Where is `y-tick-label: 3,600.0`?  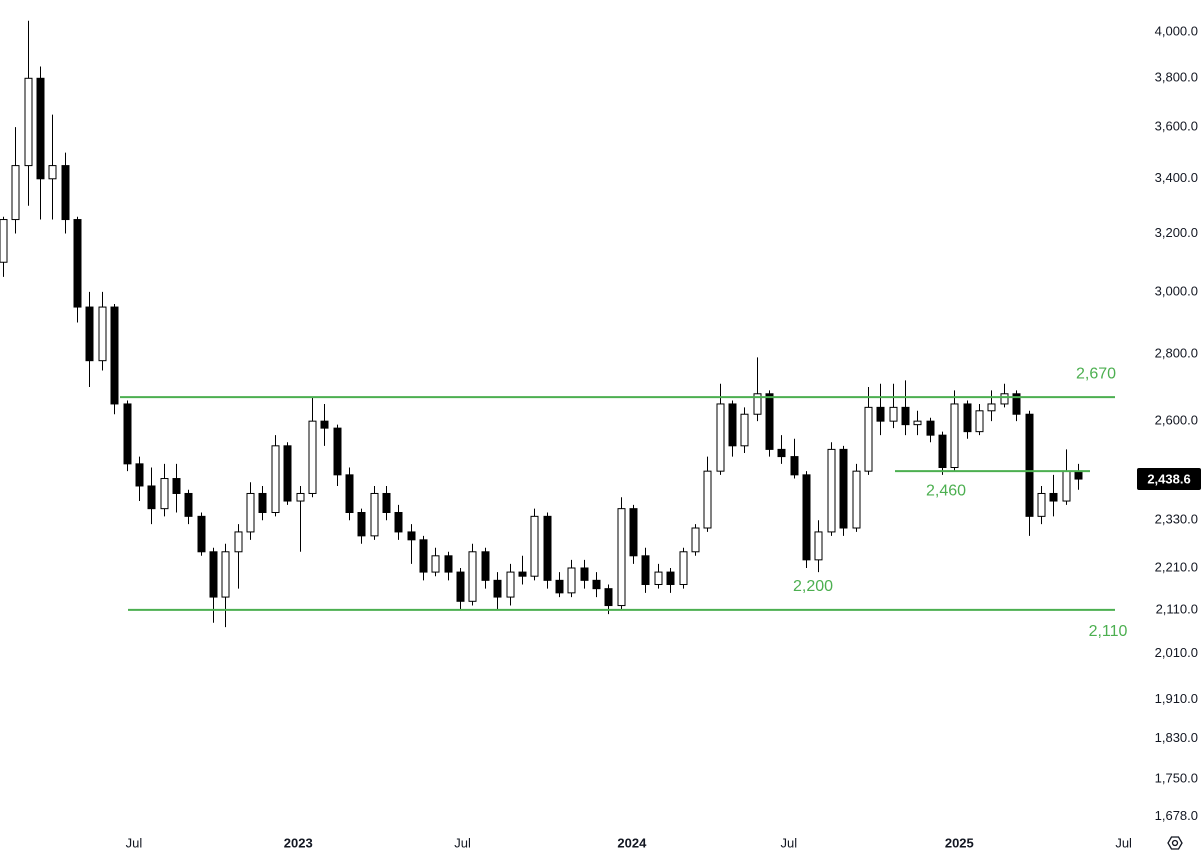 y-tick-label: 3,600.0 is located at coordinates (1176, 126).